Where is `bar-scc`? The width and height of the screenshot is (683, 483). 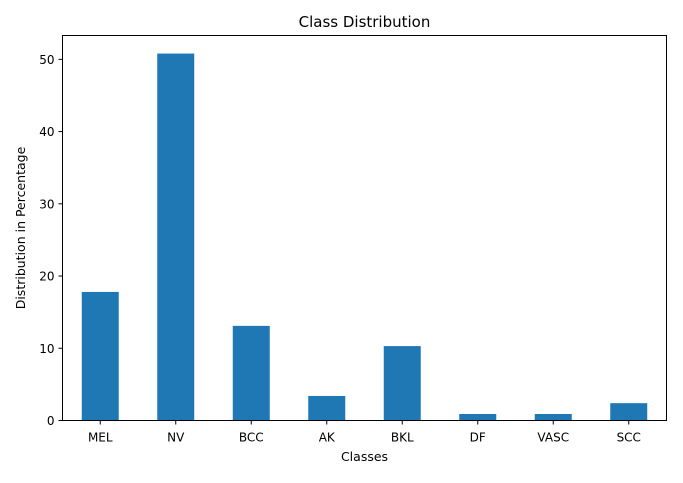 bar-scc is located at coordinates (629, 412).